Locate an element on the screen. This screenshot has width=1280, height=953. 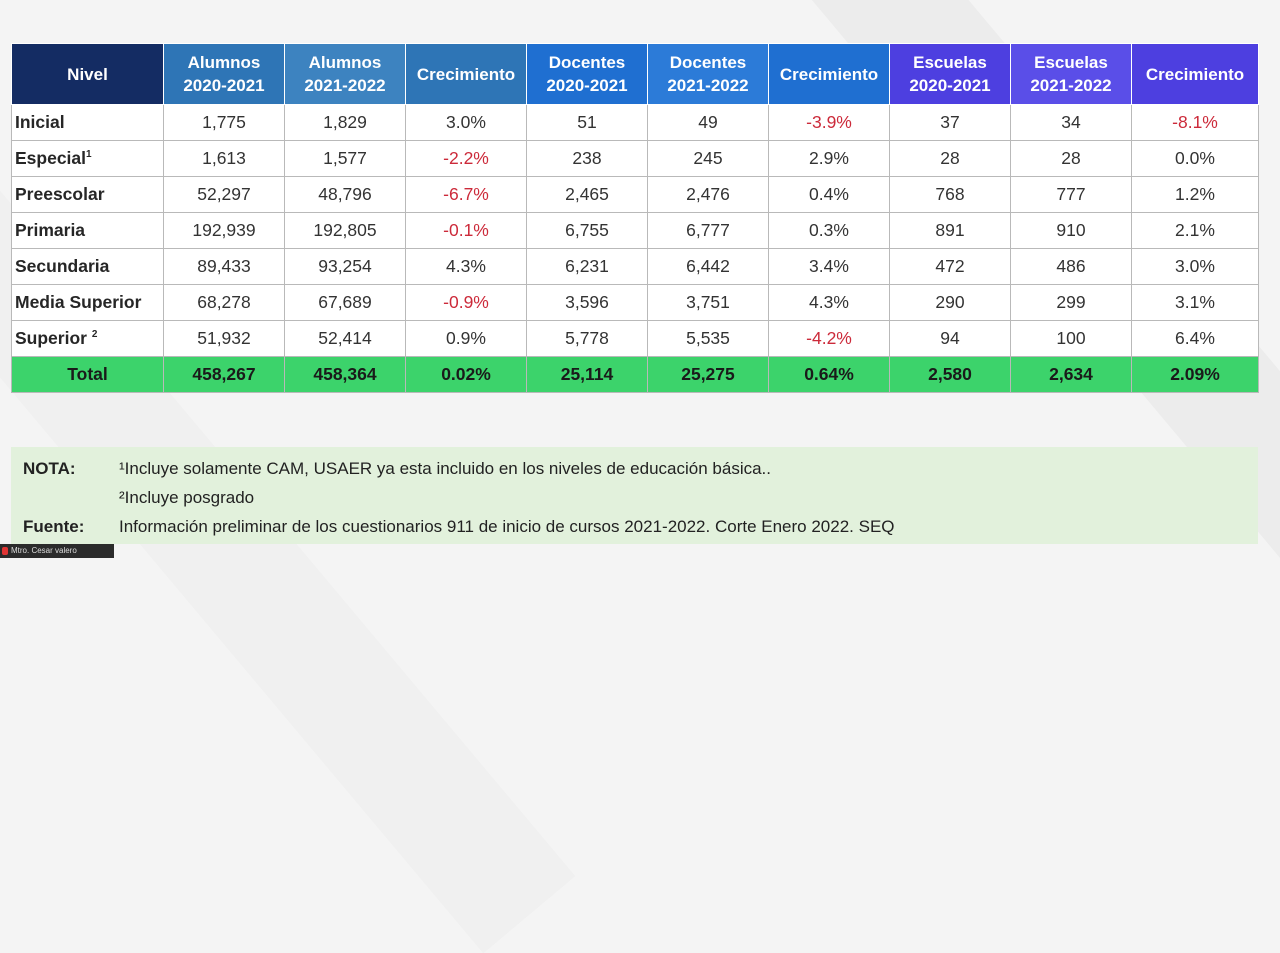
value-cell: 1,577 is located at coordinates (345, 158).